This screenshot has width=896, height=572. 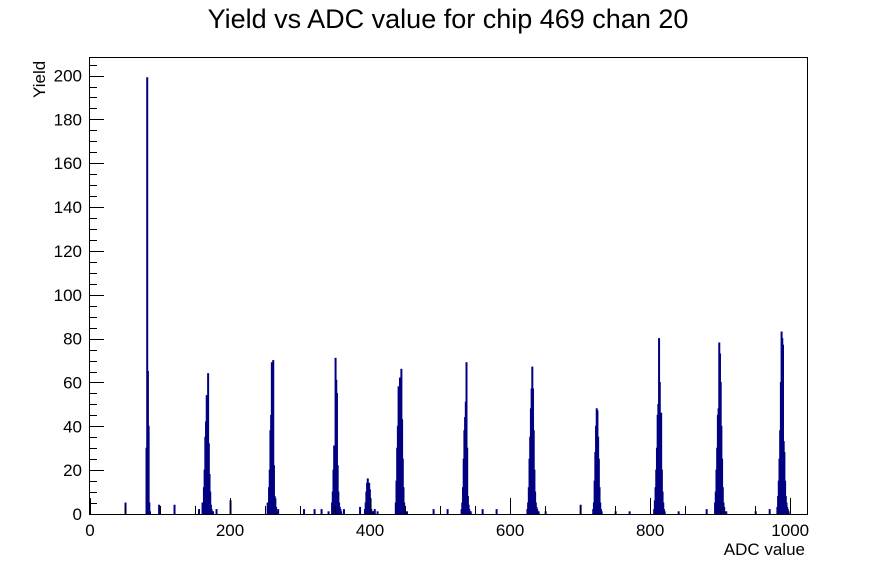 What do you see at coordinates (72, 470) in the screenshot?
I see `y-tick-label: 20` at bounding box center [72, 470].